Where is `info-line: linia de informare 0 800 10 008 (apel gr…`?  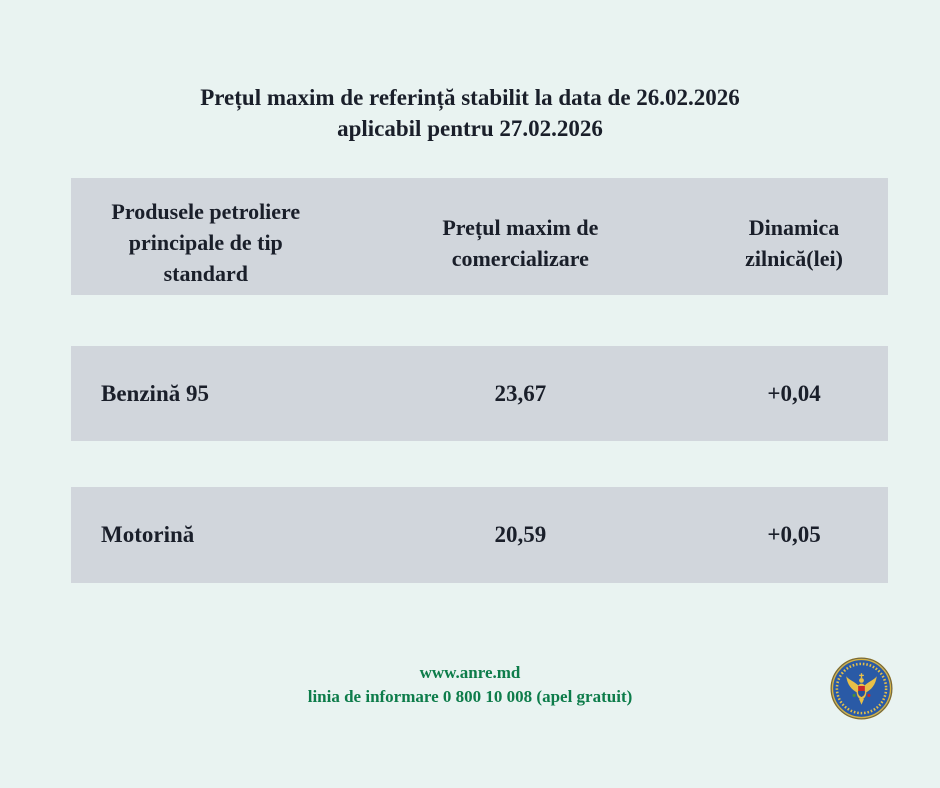 info-line: linia de informare 0 800 10 008 (apel gr… is located at coordinates (470, 696).